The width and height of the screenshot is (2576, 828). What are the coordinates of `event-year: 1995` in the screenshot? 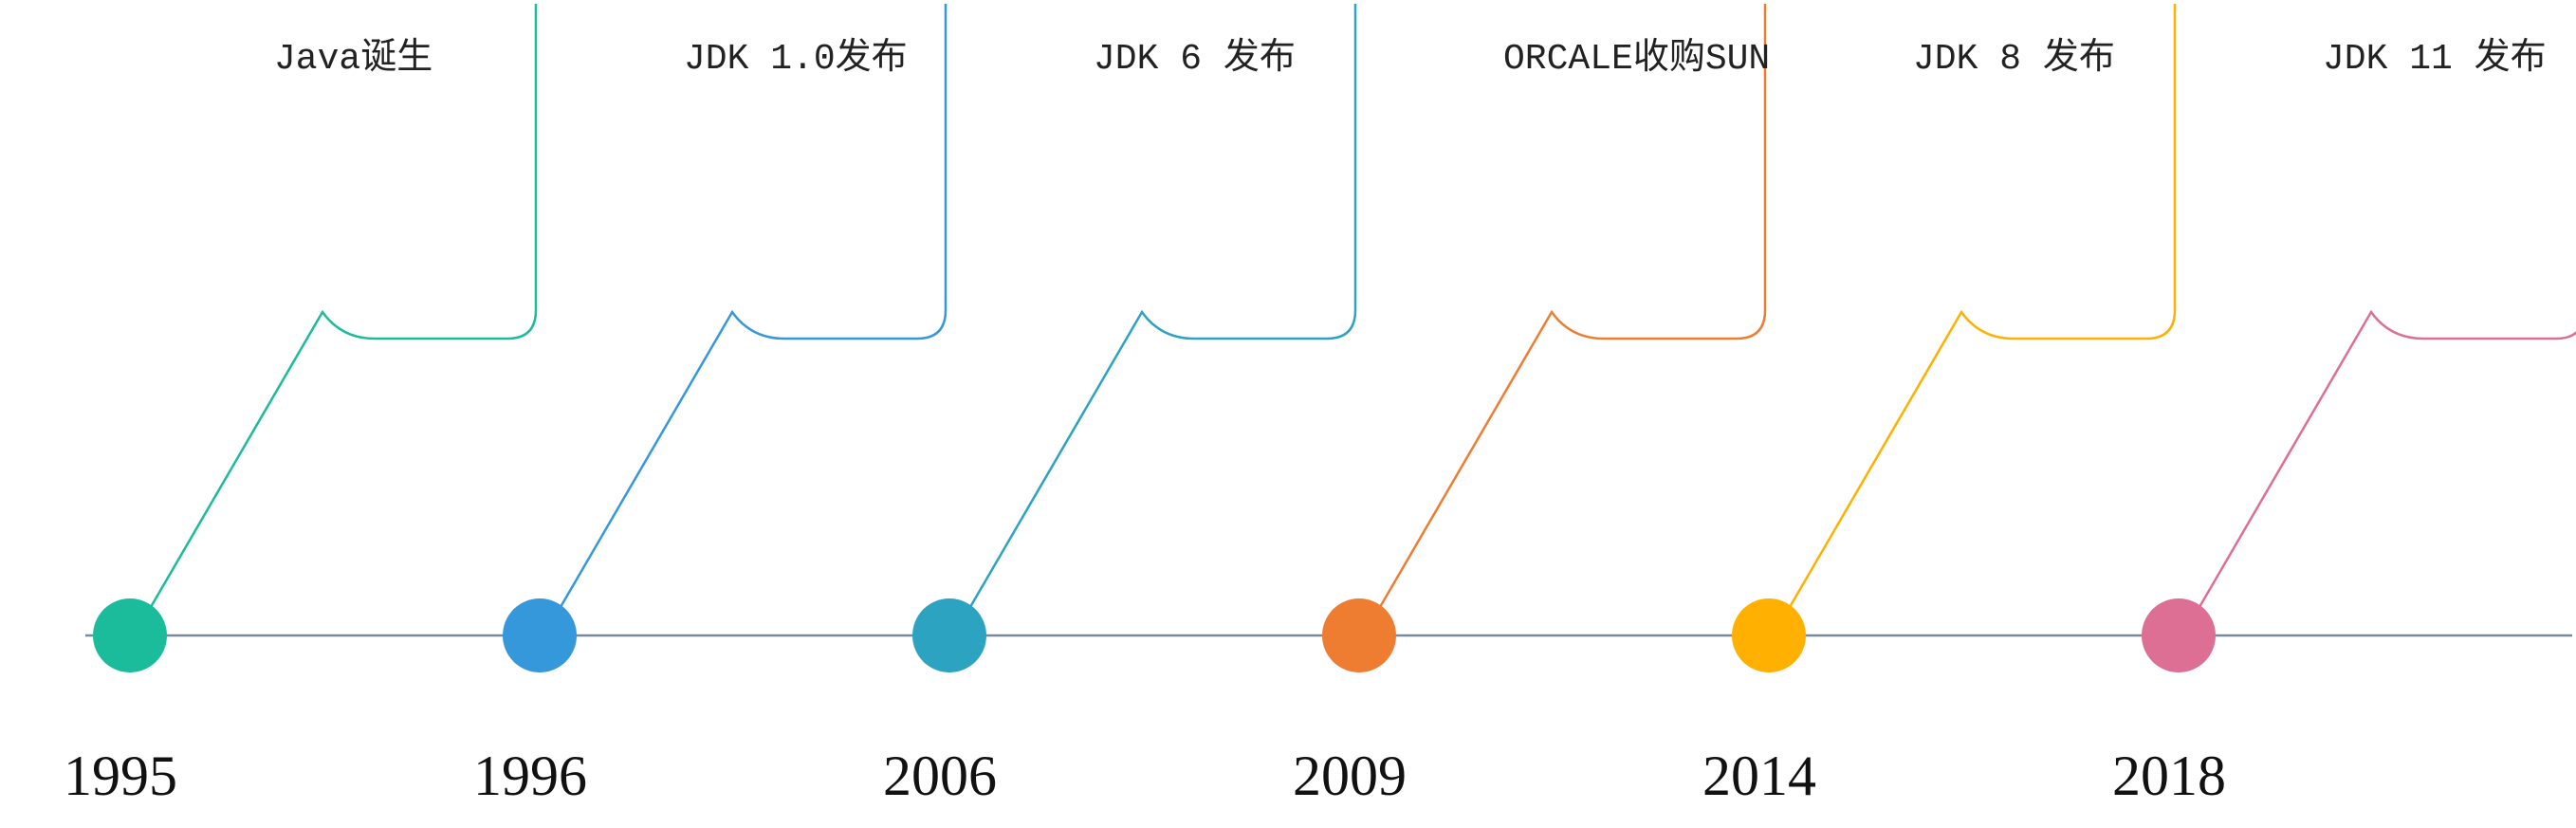 It's located at (120, 776).